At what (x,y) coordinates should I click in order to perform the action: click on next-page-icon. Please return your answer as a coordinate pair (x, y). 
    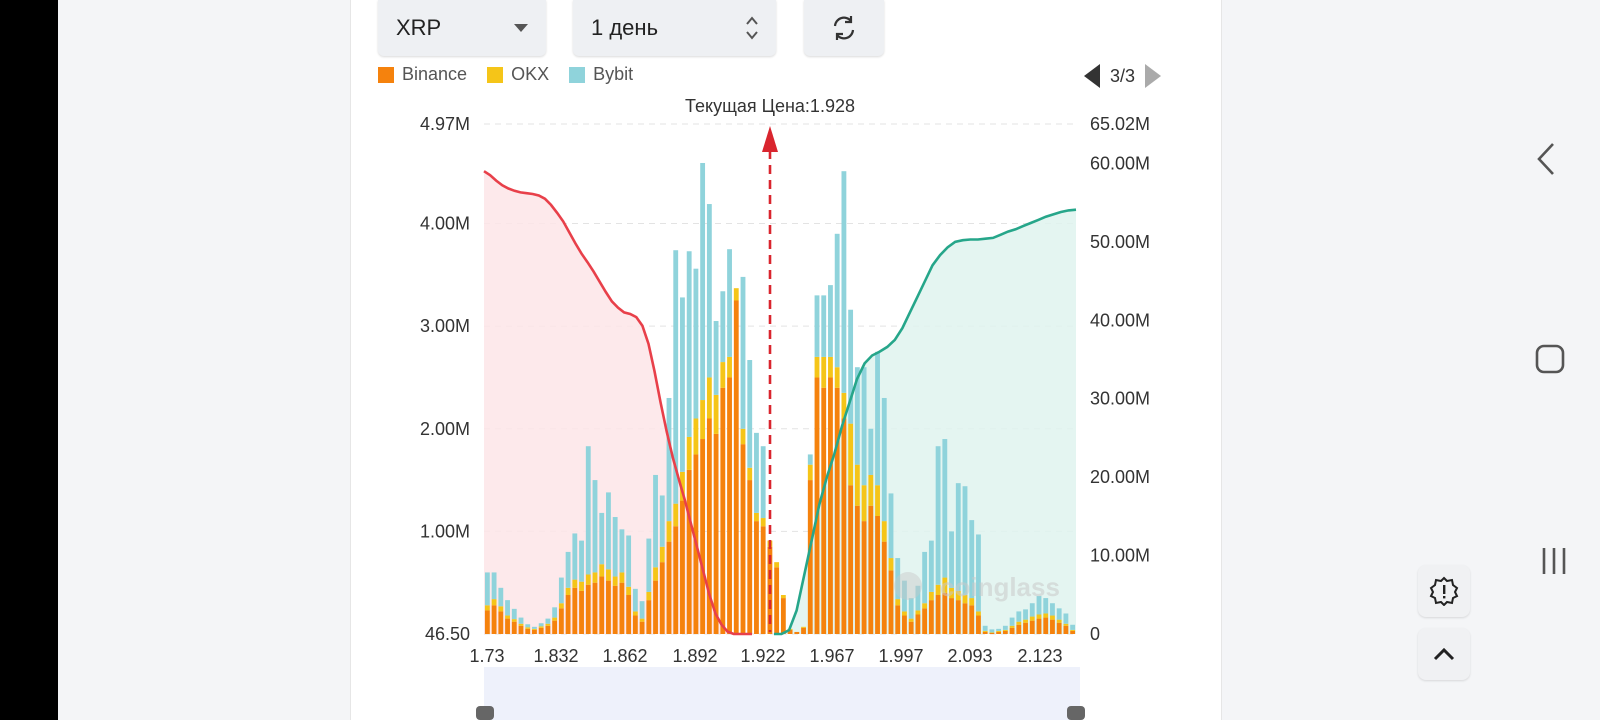
    Looking at the image, I should click on (1153, 76).